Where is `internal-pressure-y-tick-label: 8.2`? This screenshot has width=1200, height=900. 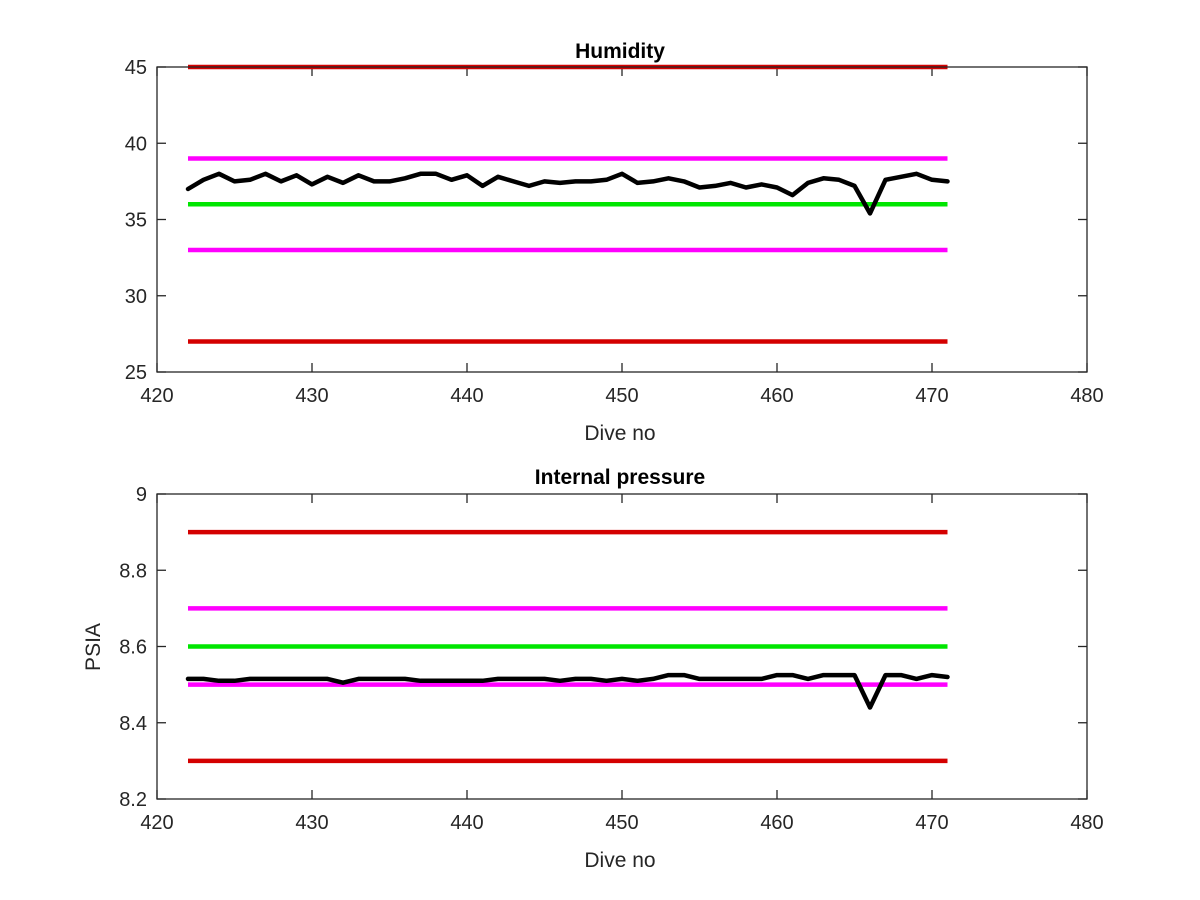
internal-pressure-y-tick-label: 8.2 is located at coordinates (133, 800).